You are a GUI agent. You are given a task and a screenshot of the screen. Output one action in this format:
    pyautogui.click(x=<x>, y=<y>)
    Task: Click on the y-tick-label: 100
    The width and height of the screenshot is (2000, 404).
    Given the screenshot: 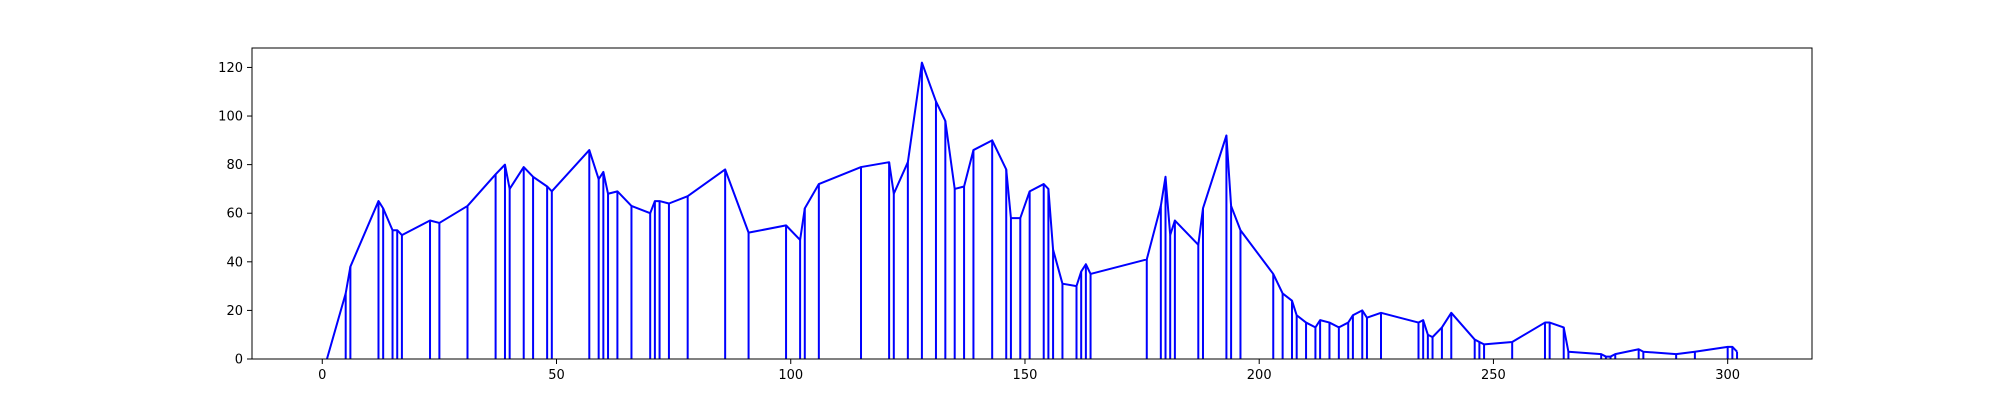 What is the action you would take?
    pyautogui.click(x=230, y=117)
    